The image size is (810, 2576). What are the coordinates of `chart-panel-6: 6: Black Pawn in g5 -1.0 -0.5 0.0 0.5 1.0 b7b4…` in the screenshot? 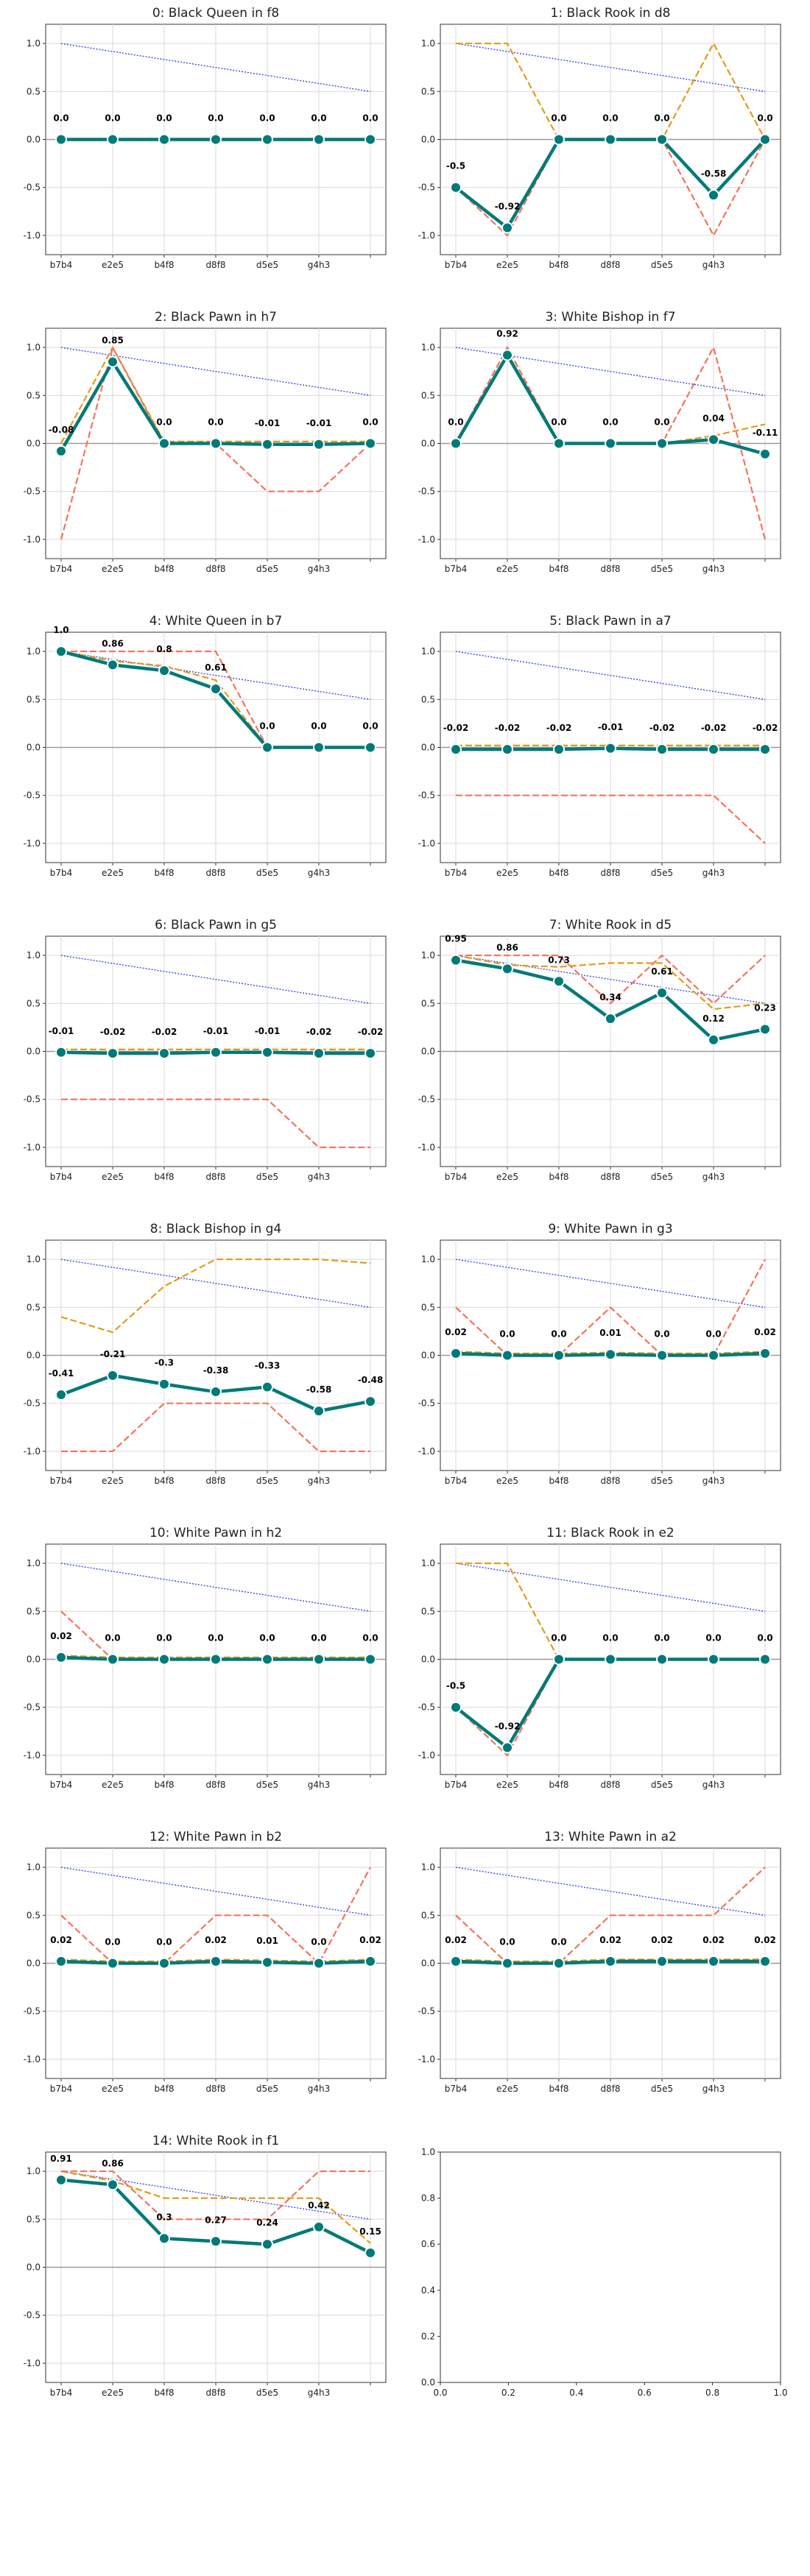 It's located at (205, 1050).